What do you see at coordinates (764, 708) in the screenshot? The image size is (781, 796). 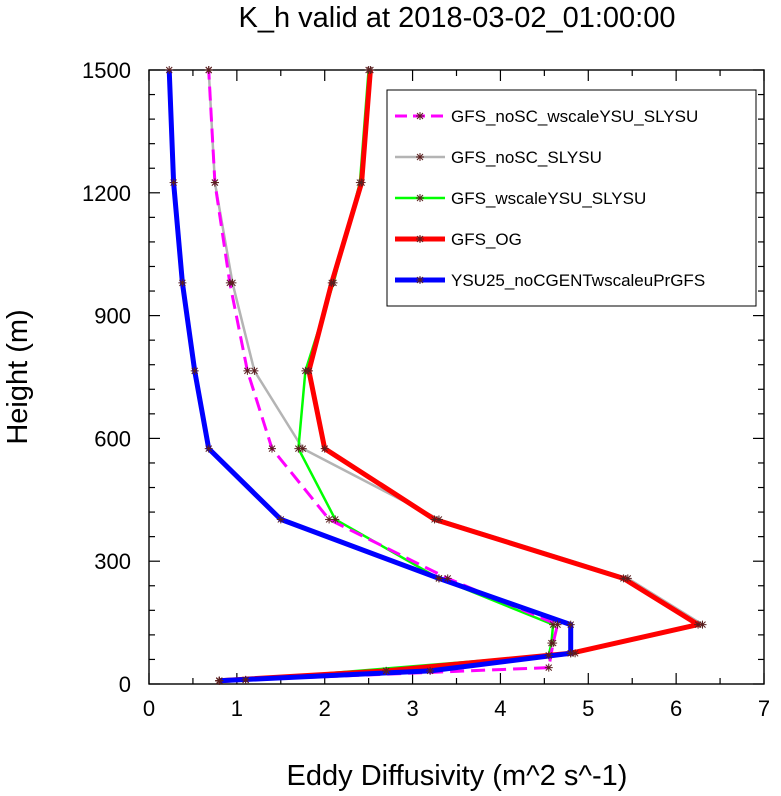 I see `x-tick-label: 7` at bounding box center [764, 708].